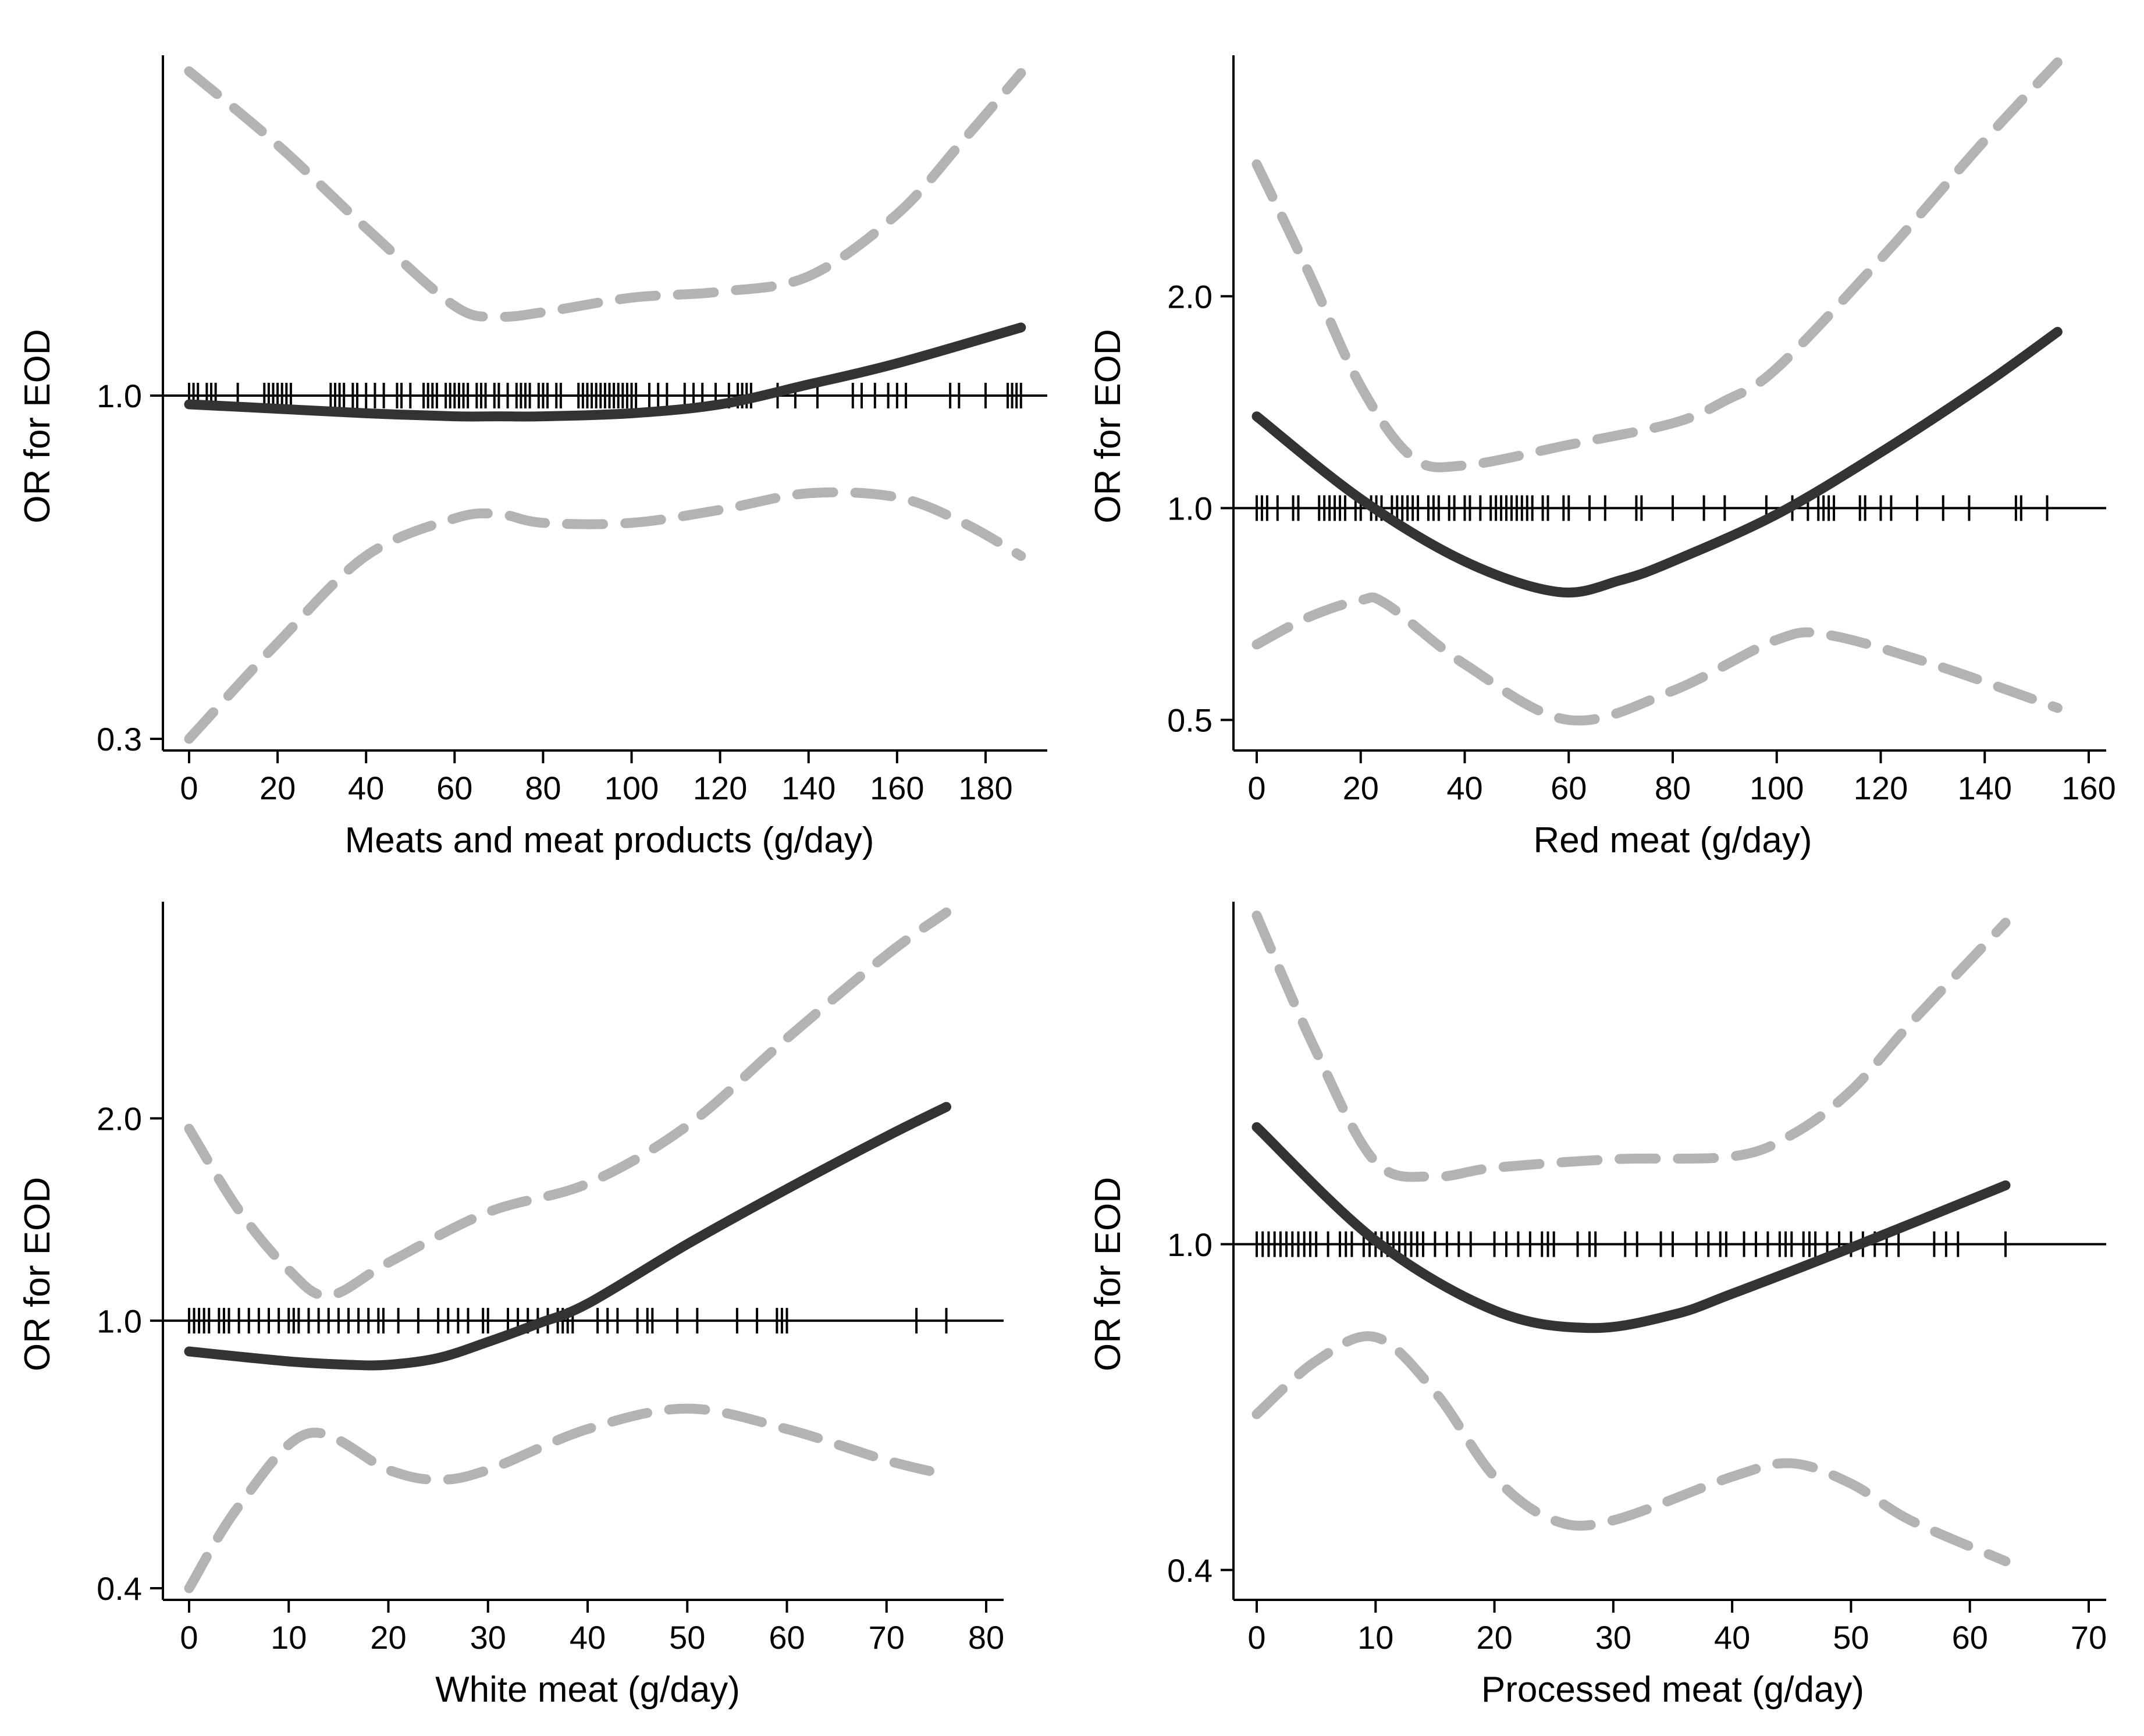 The width and height of the screenshot is (2144, 1736). Describe the element at coordinates (587, 1690) in the screenshot. I see `x-axis-title: White meat (g/day)` at that location.